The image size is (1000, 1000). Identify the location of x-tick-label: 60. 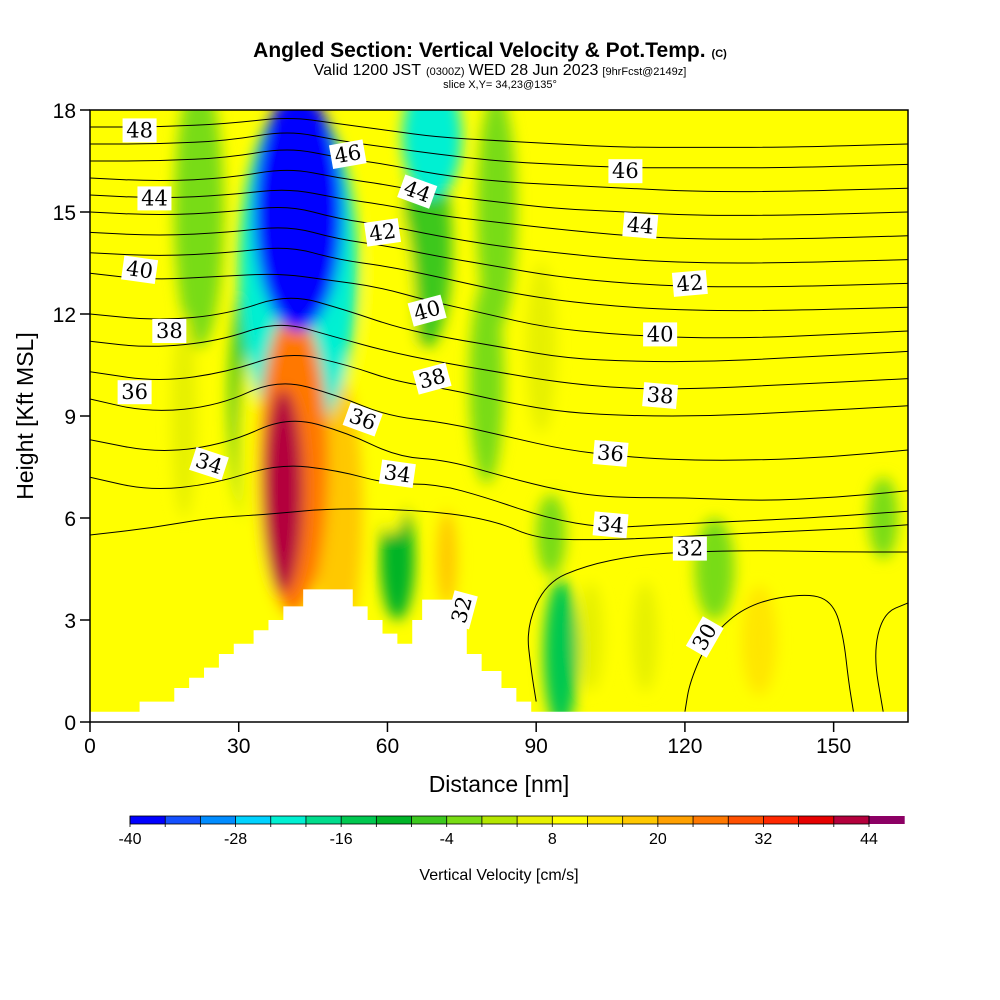
(387, 746).